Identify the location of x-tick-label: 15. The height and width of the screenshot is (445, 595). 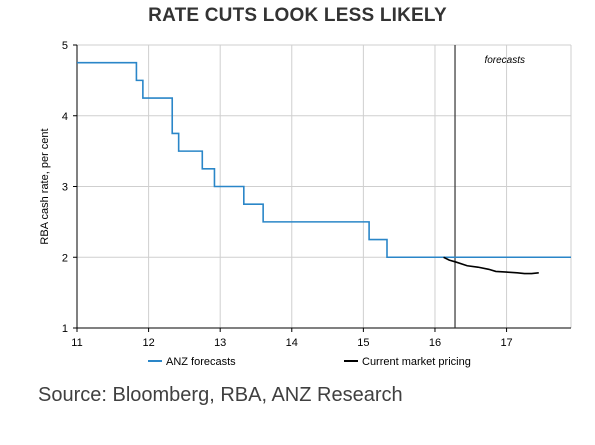
(363, 343).